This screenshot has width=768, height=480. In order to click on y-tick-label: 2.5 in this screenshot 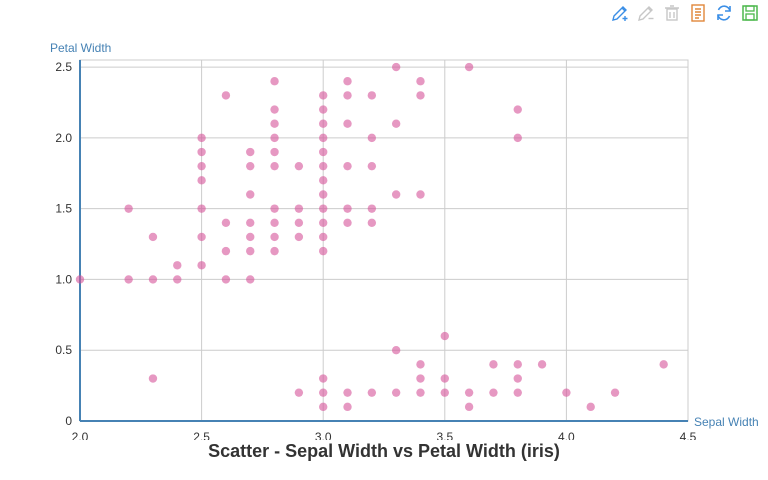, I will do `click(63, 67)`.